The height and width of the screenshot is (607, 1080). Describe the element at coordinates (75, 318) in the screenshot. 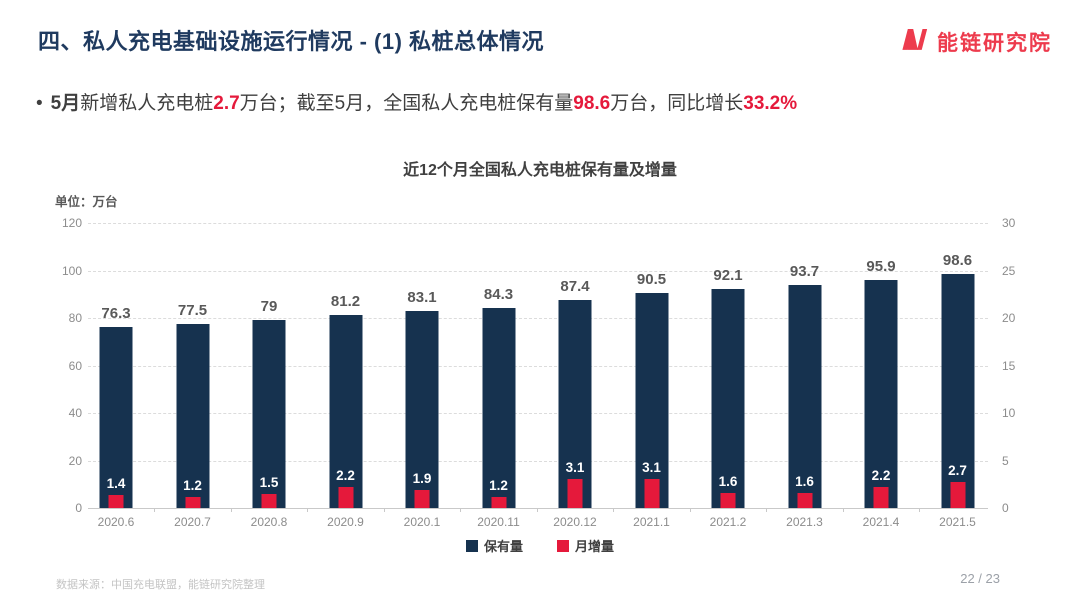

I see `left-axis-tick-label: 80` at that location.